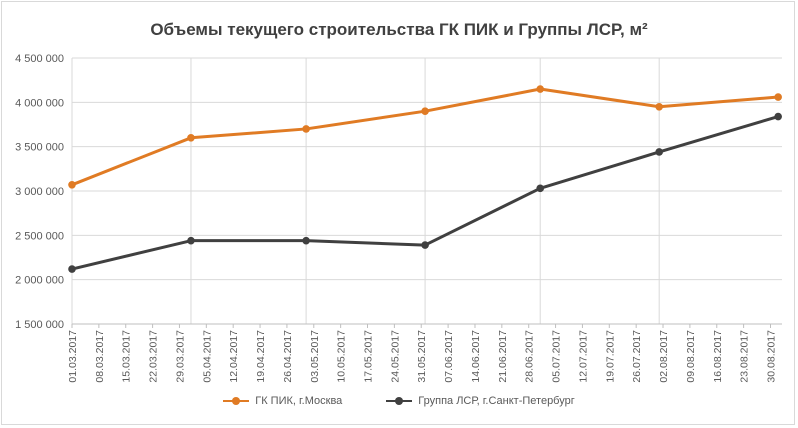  What do you see at coordinates (39, 281) in the screenshot?
I see `y-tick-label: 2 000 000` at bounding box center [39, 281].